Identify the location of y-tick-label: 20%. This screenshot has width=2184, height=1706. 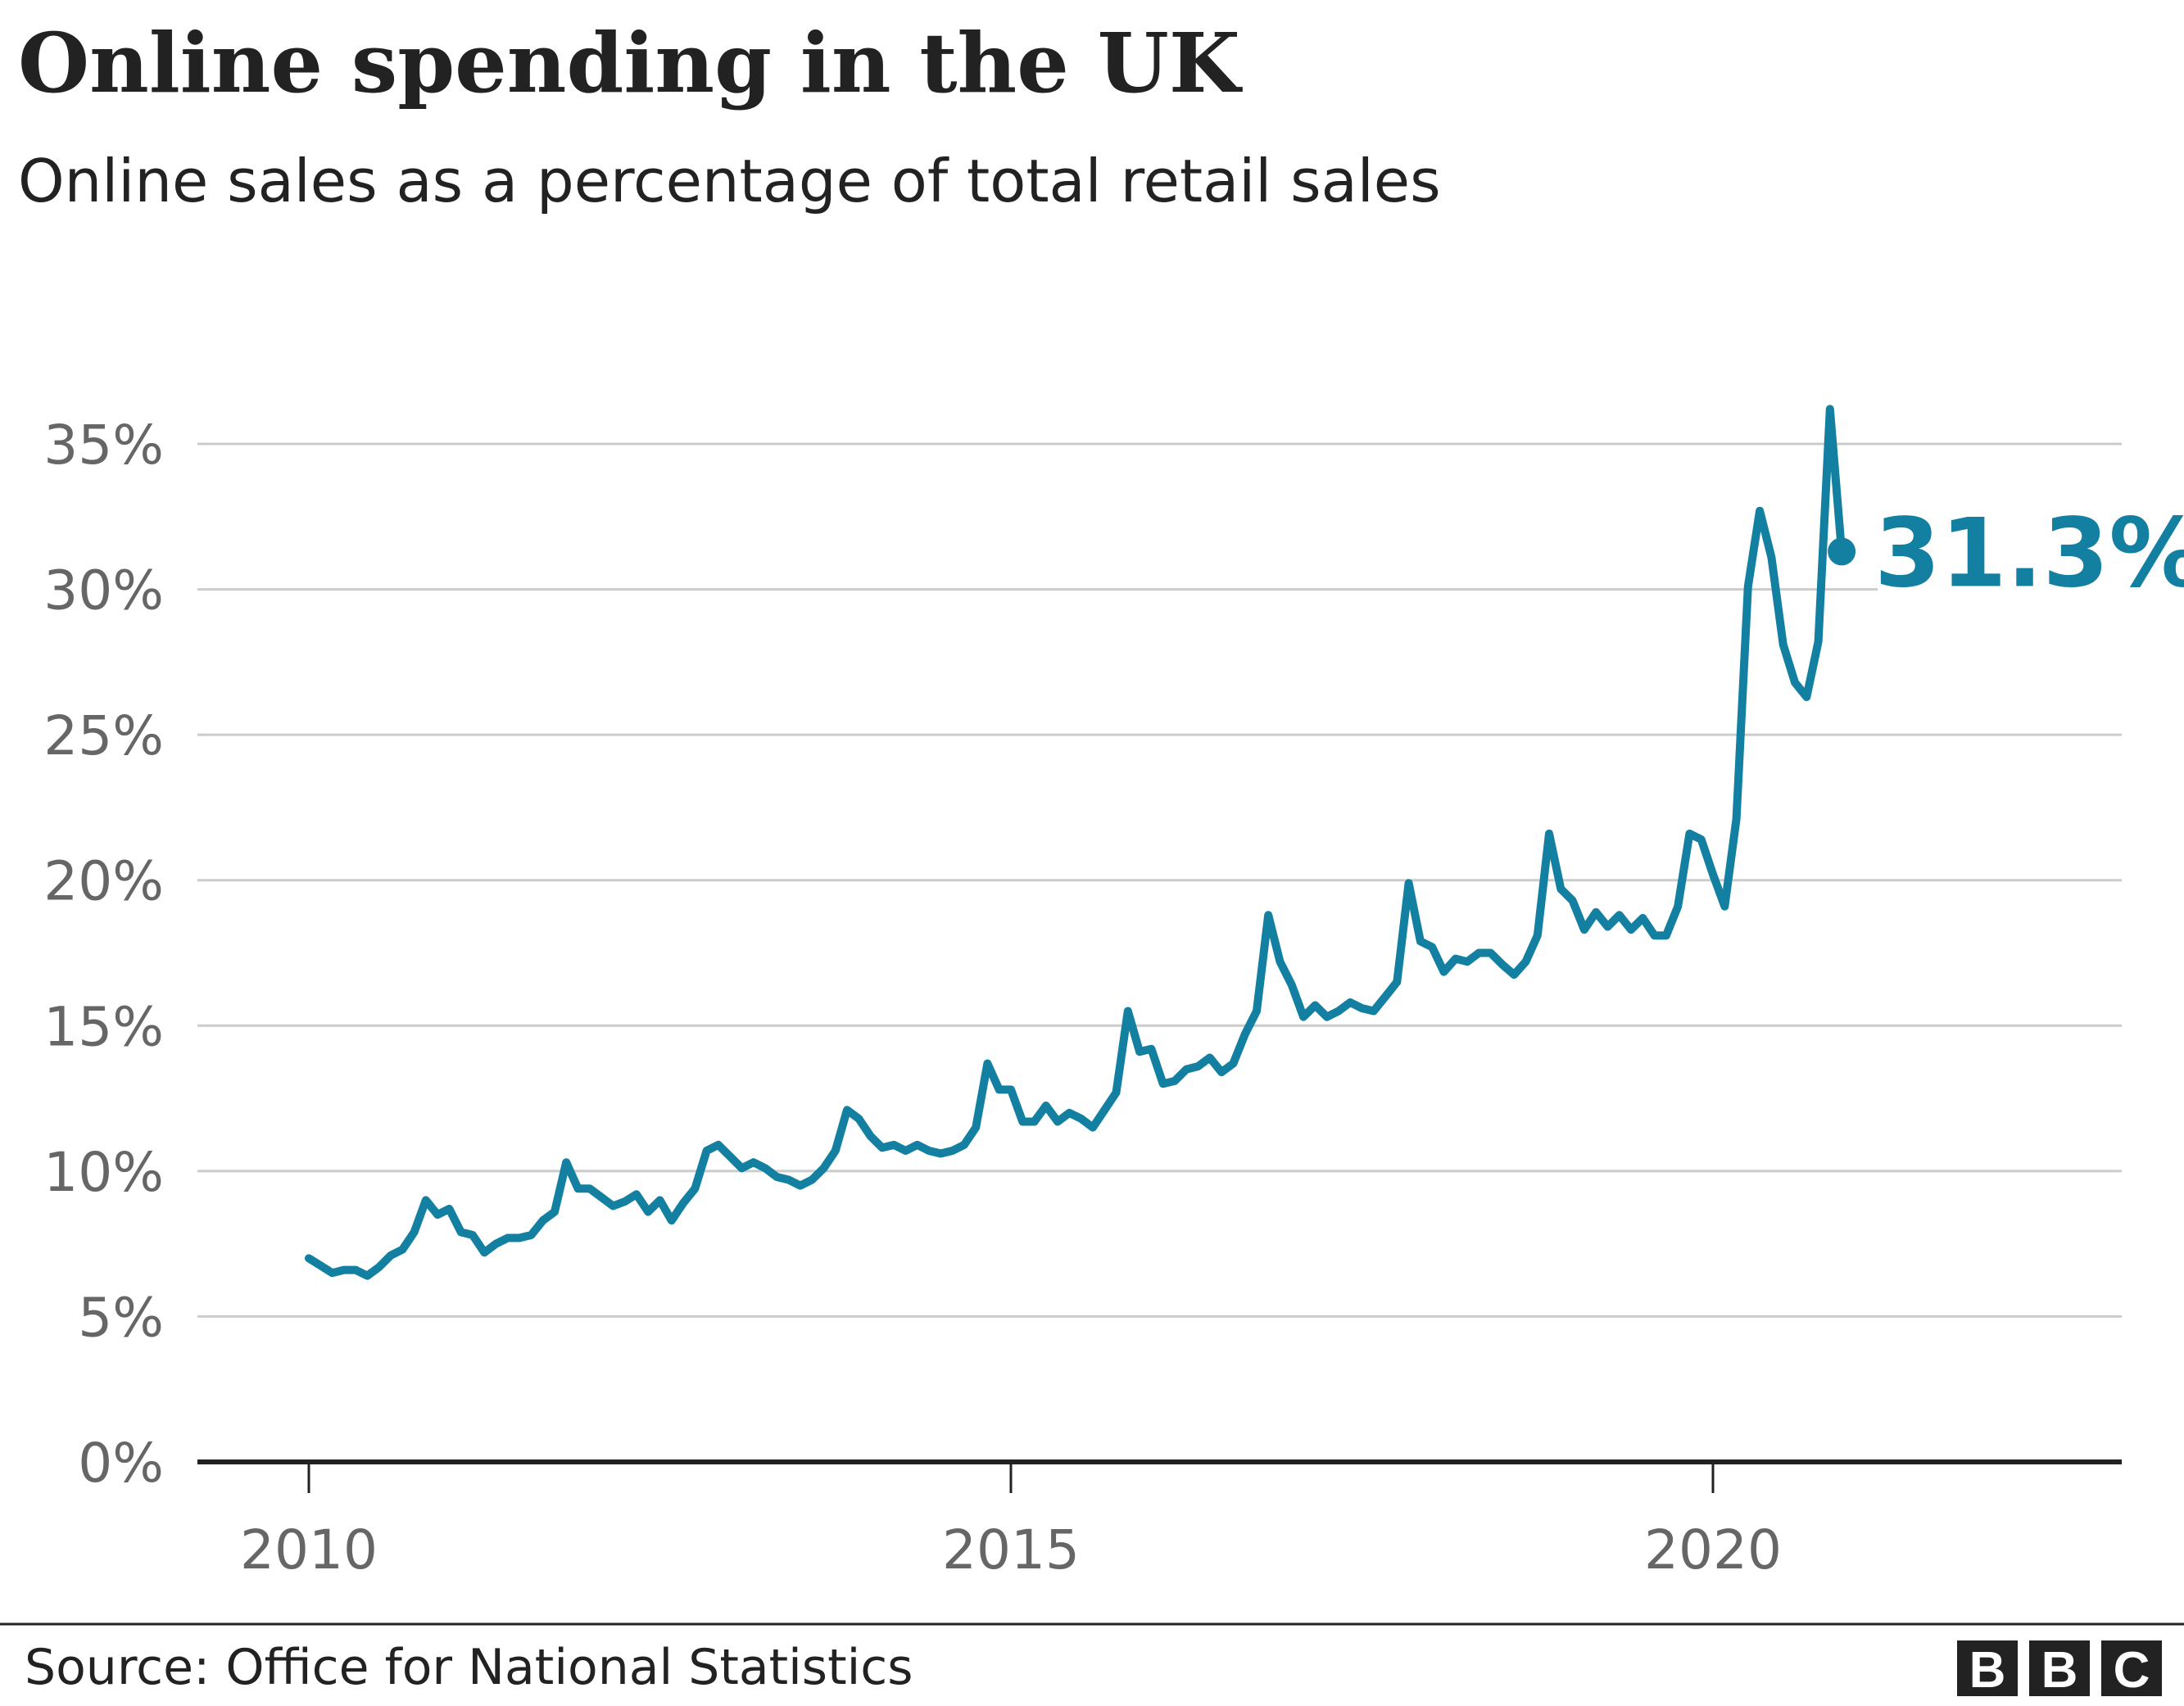
(103, 881).